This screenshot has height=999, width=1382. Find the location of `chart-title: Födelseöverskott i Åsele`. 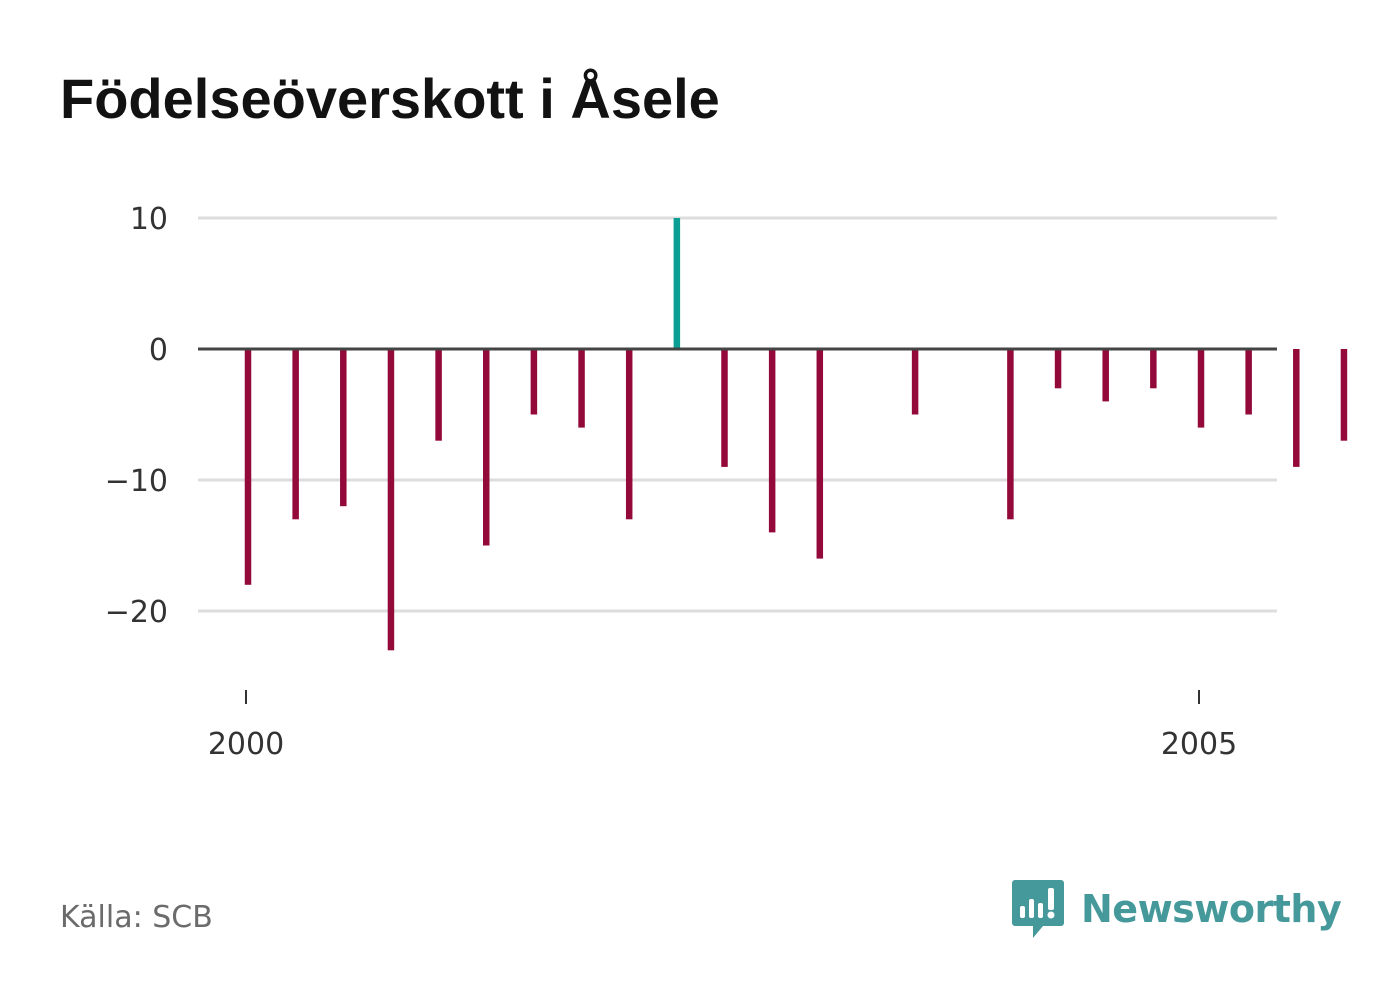

chart-title: Födelseöverskott i Åsele is located at coordinates (390, 98).